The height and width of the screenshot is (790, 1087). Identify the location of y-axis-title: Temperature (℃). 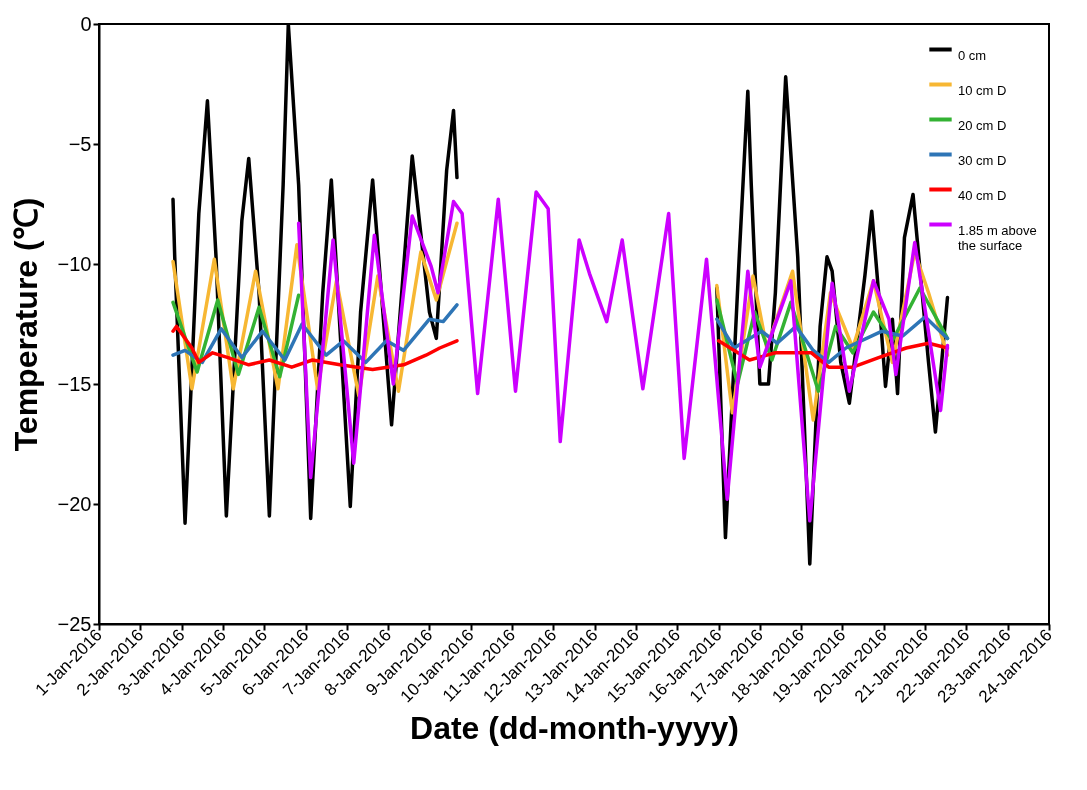
(25, 324).